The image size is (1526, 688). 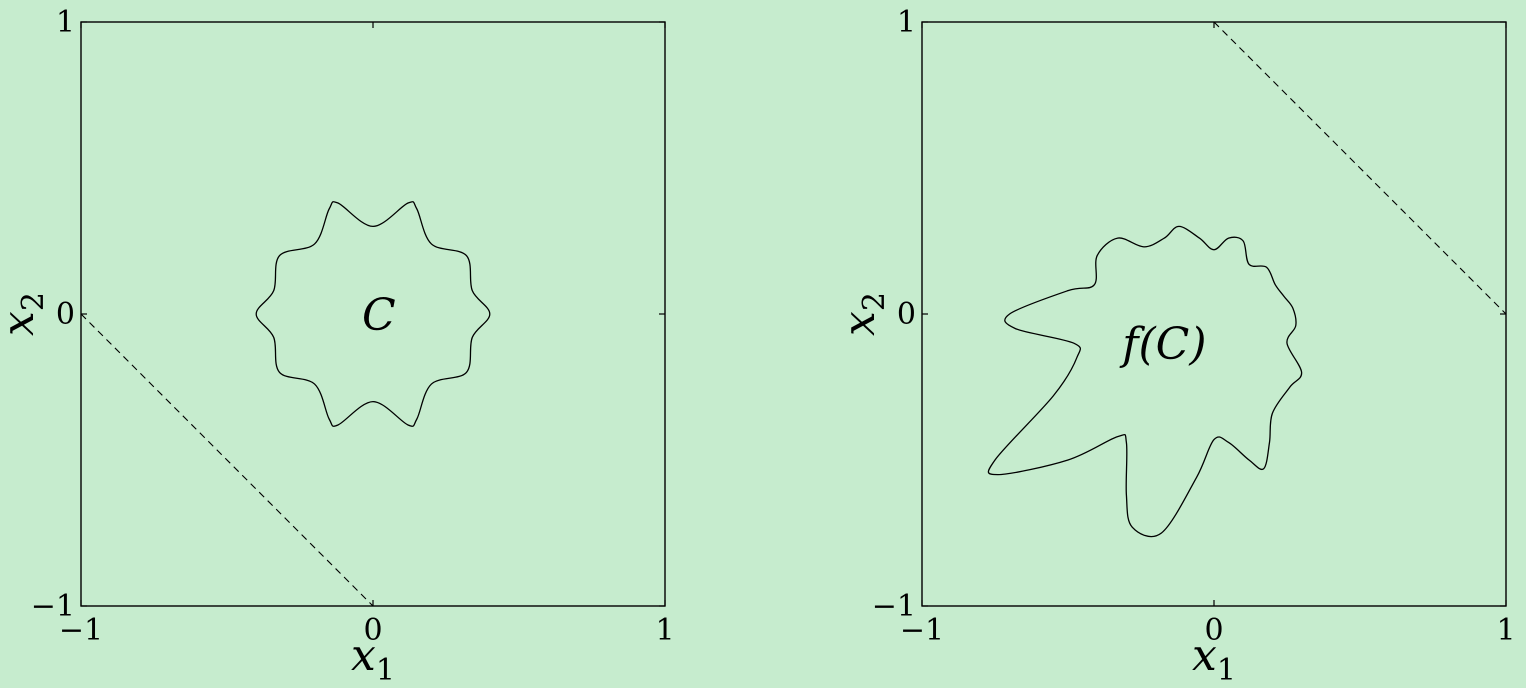 I want to click on curve-annotation: C, so click(x=379, y=315).